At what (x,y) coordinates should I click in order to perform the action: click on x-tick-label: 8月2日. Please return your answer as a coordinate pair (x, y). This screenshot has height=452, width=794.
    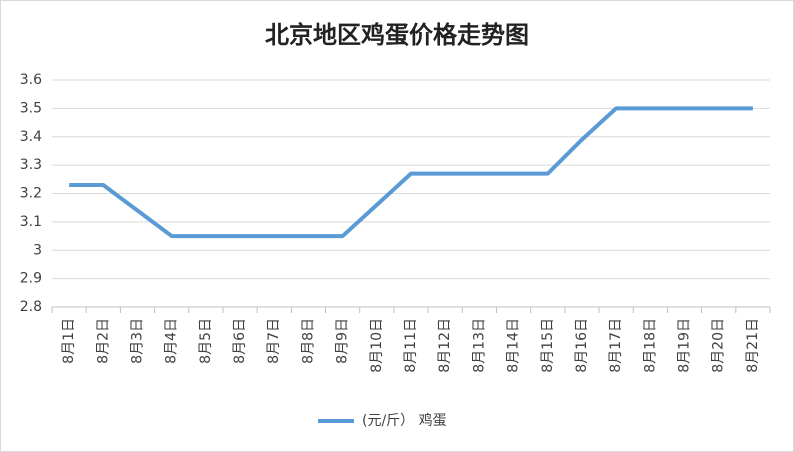
    Looking at the image, I should click on (103, 341).